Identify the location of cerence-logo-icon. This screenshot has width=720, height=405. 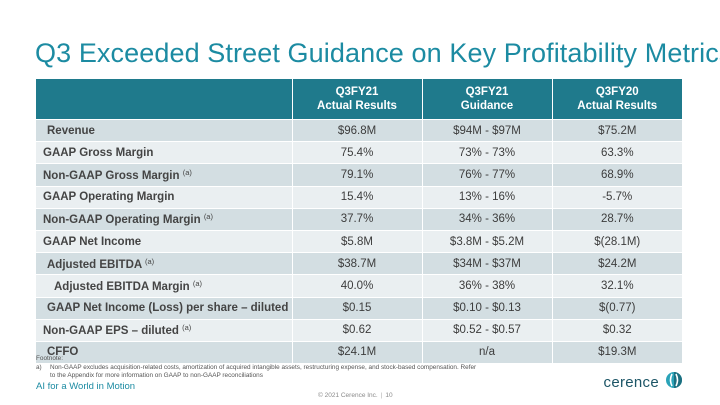
(674, 382).